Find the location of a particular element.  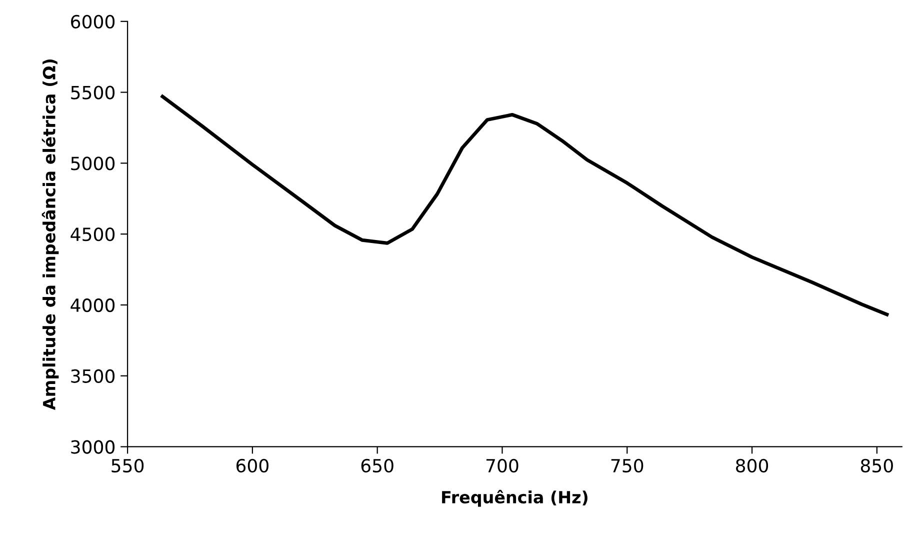

y-tick-label: 5000 is located at coordinates (93, 163).